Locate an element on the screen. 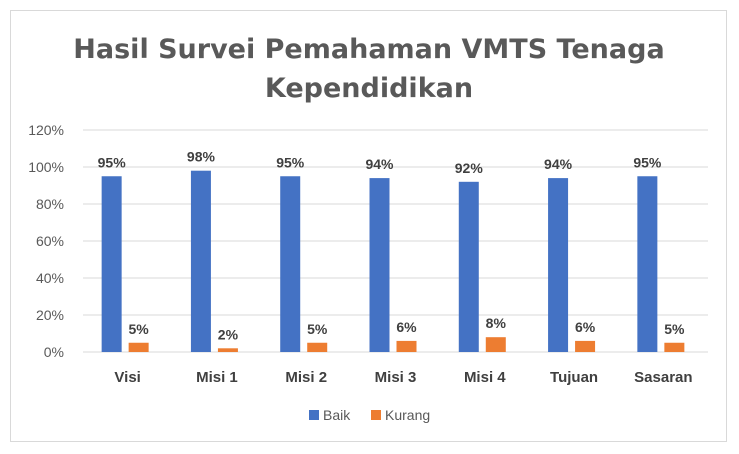 The width and height of the screenshot is (739, 454). legend-label-baik: Baik is located at coordinates (337, 415).